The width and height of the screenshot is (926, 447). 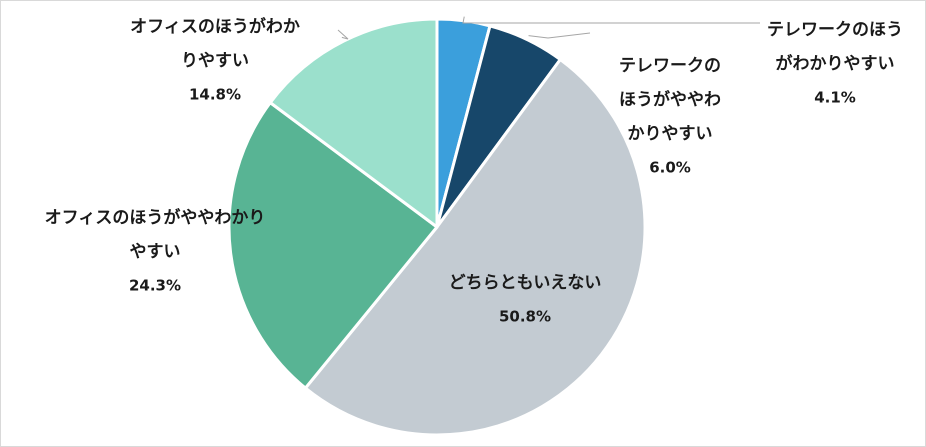 What do you see at coordinates (670, 168) in the screenshot?
I see `data-label-value-2: 6.0%` at bounding box center [670, 168].